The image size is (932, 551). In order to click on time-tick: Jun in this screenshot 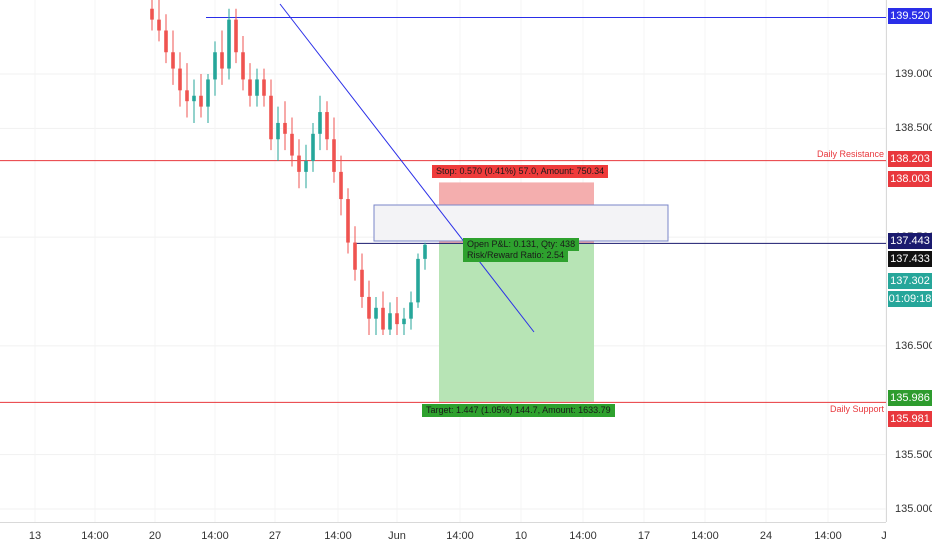, I will do `click(397, 536)`.